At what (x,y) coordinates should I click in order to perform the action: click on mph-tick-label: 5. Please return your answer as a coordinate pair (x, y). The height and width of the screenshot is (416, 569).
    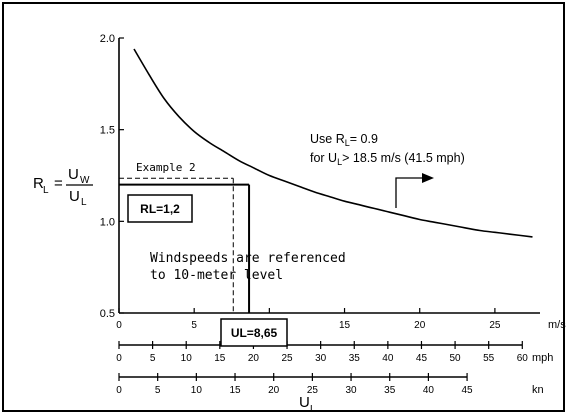
    Looking at the image, I should click on (153, 358).